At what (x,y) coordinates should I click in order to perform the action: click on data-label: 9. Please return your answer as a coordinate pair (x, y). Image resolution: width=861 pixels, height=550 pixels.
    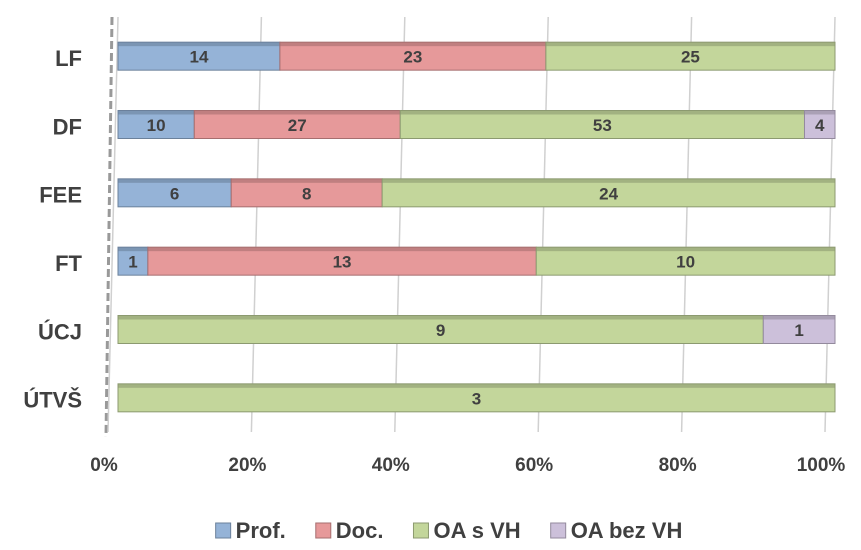
    Looking at the image, I should click on (440, 330).